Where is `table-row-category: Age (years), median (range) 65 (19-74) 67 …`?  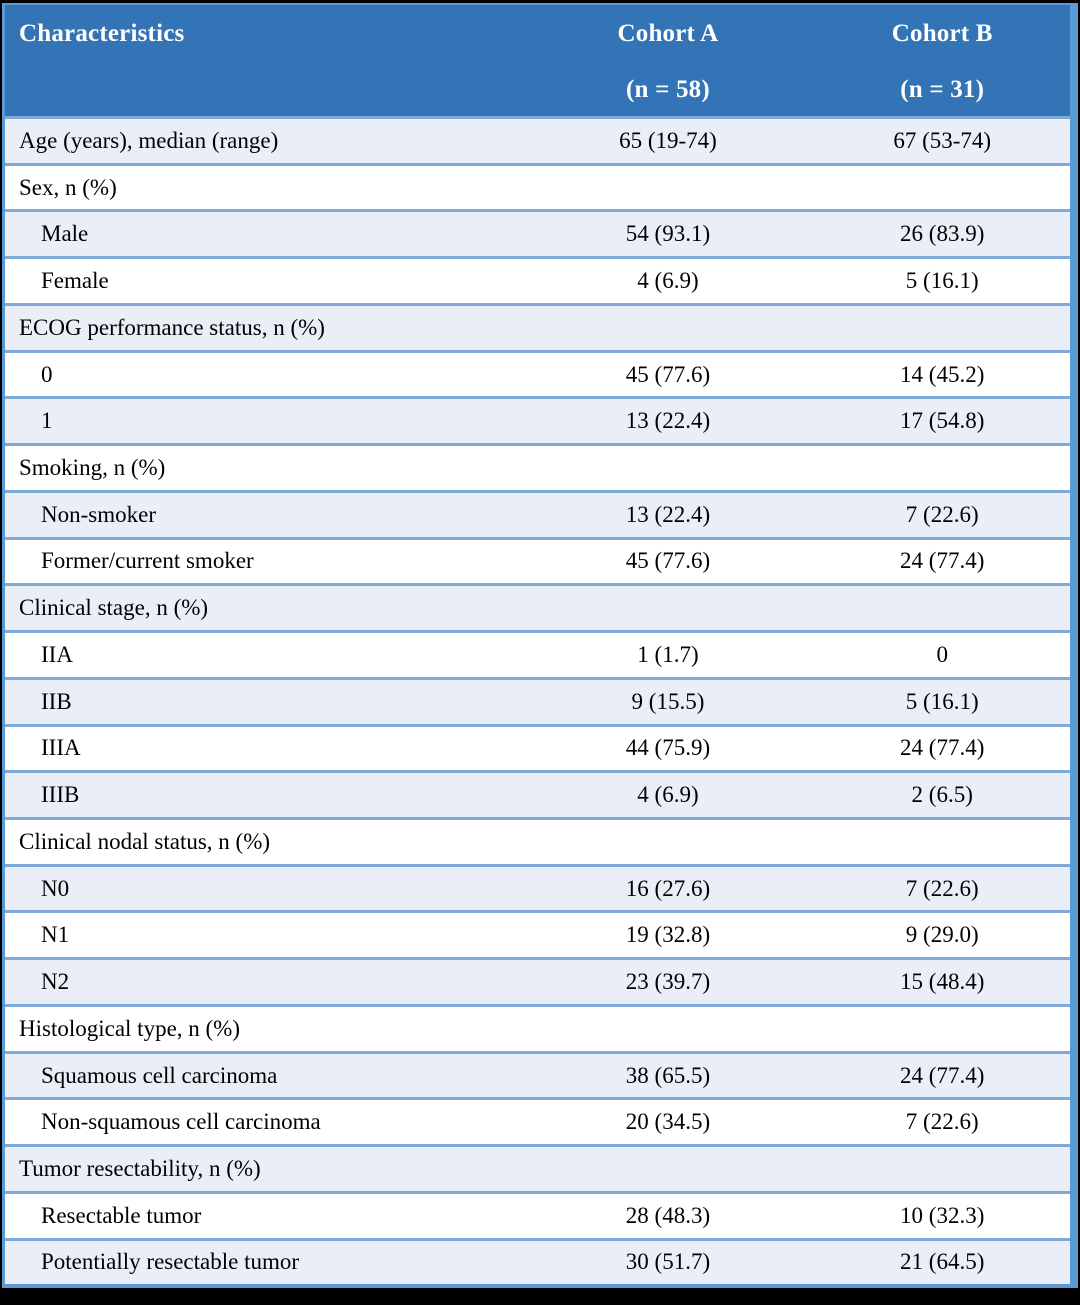
table-row-category: Age (years), median (range) 65 (19-74) 67 … is located at coordinates (537, 140).